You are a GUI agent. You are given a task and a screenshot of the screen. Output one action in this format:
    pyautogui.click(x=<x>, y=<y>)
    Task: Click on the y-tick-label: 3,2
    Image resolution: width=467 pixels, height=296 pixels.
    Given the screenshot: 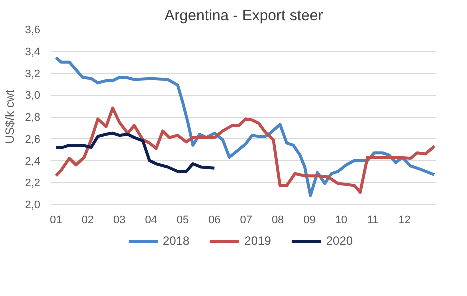 What is the action you would take?
    pyautogui.click(x=33, y=74)
    